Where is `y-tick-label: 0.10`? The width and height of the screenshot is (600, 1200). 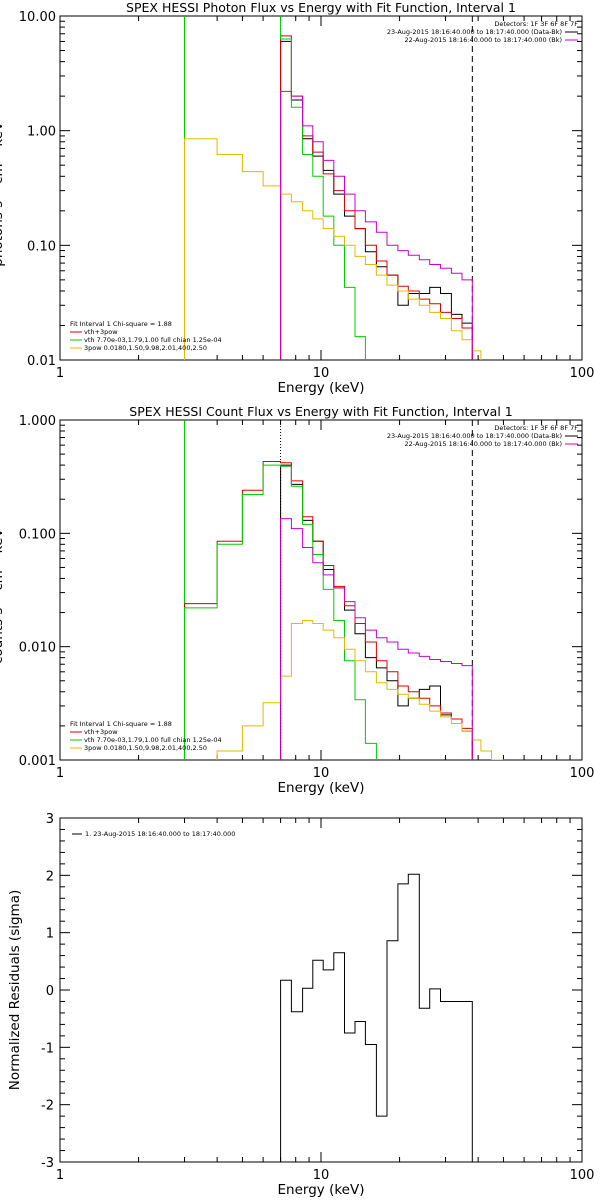 y-tick-label: 0.10 is located at coordinates (41, 246).